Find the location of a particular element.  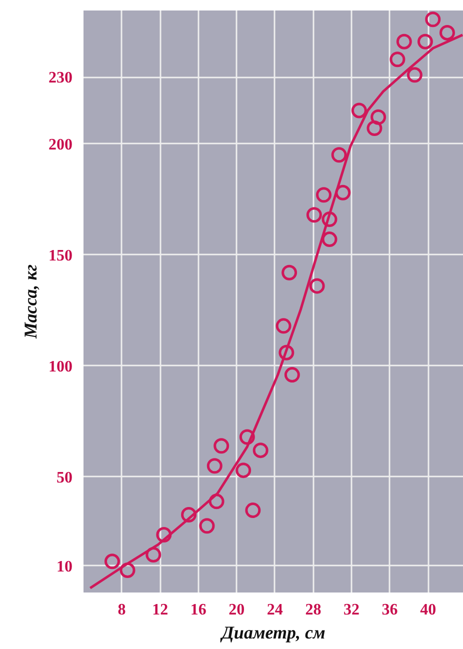

x-tick-label: 16 is located at coordinates (198, 610).